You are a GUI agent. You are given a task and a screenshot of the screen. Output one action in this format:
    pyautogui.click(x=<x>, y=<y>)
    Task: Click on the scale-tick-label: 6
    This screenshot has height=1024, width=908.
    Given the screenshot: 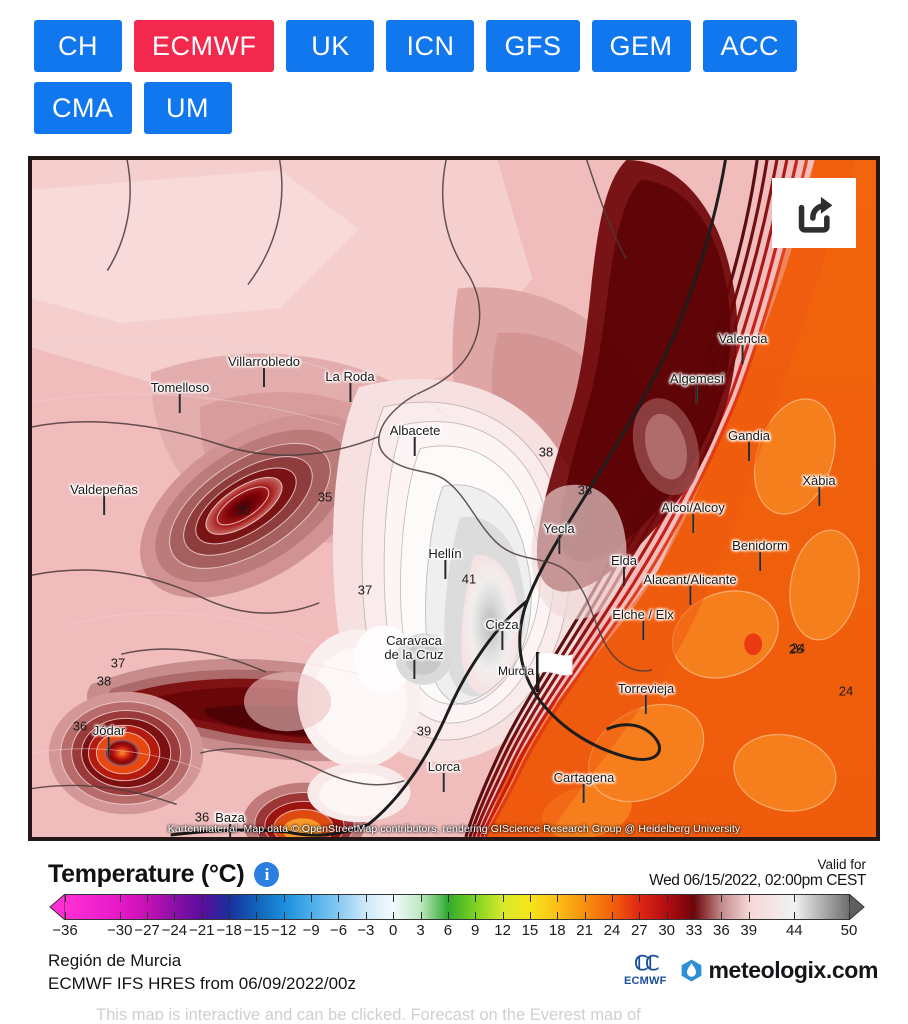 What is the action you would take?
    pyautogui.click(x=448, y=930)
    